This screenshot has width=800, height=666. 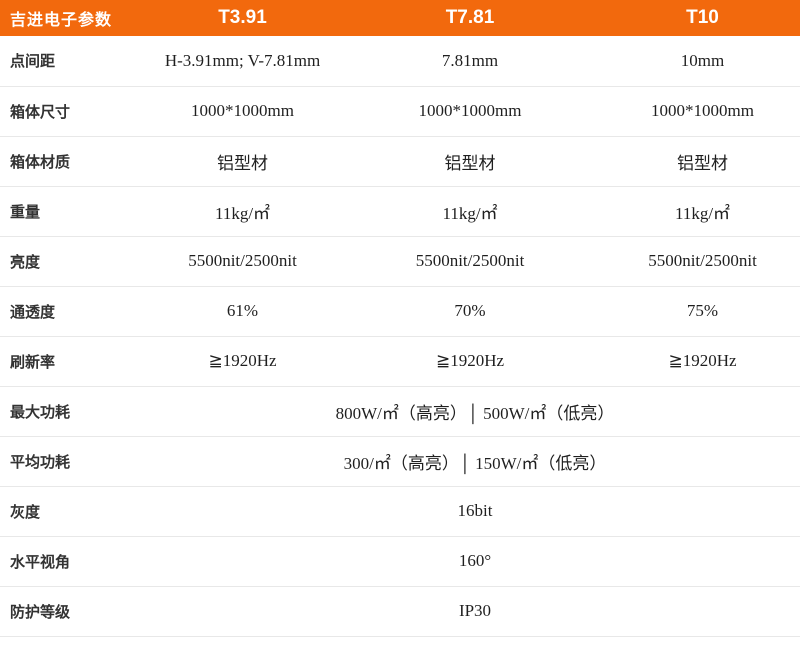 What do you see at coordinates (470, 17) in the screenshot?
I see `column-header-t7-81: T7.81` at bounding box center [470, 17].